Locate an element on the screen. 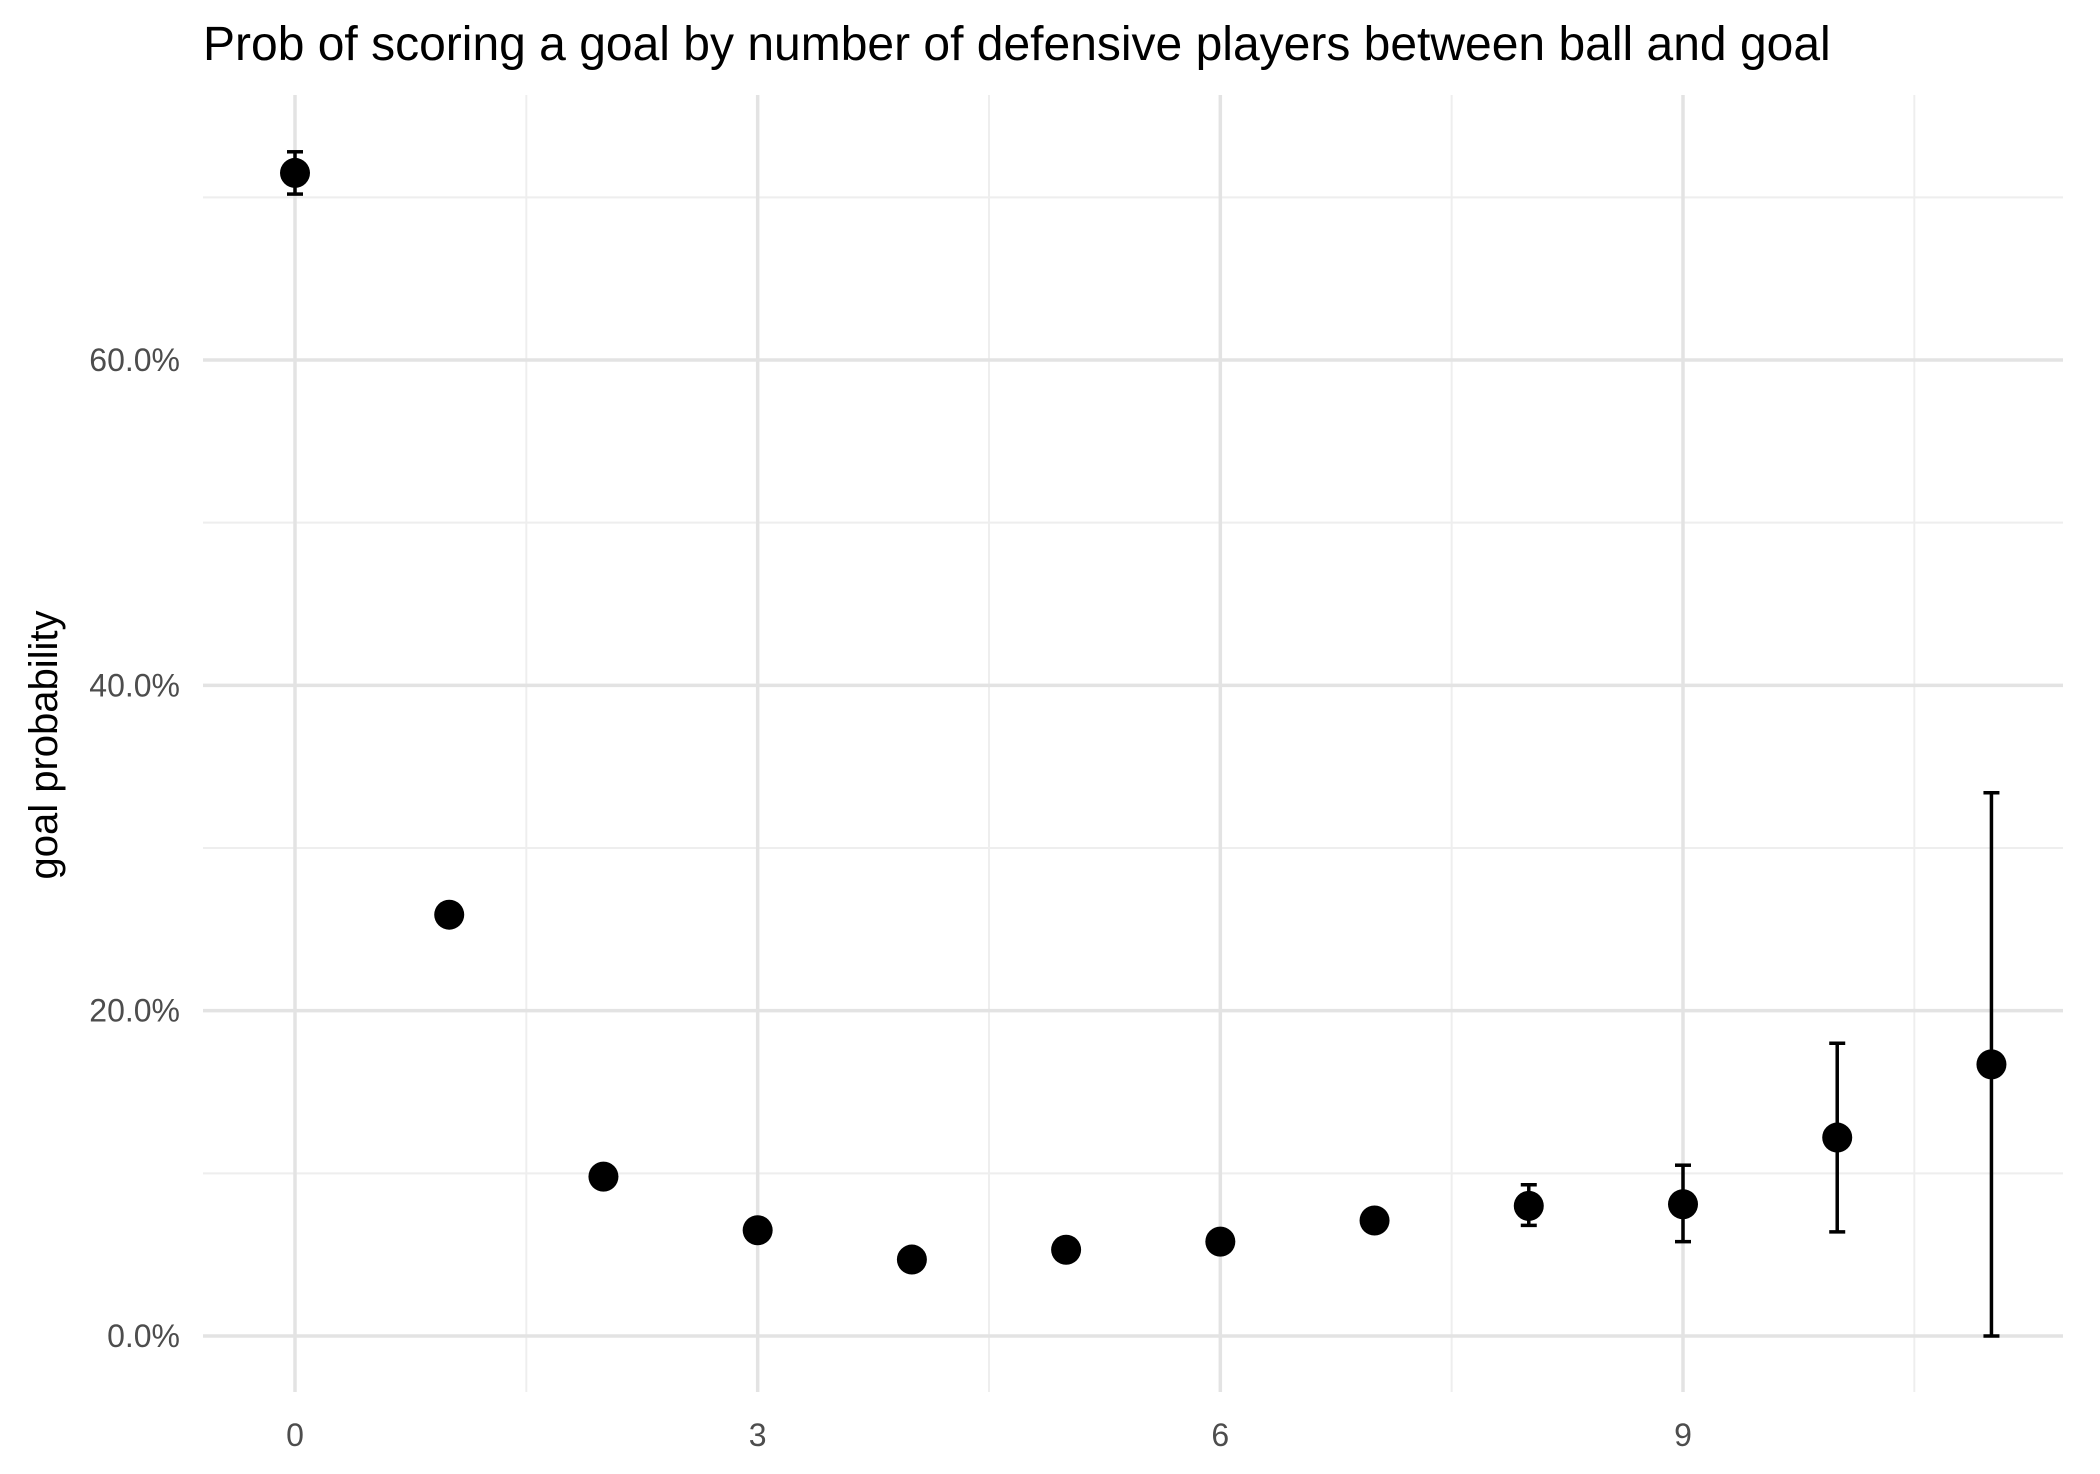 The image size is (2100, 1474). x-tick-label: 9 is located at coordinates (1683, 1435).